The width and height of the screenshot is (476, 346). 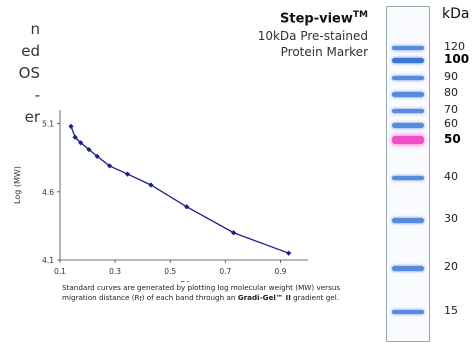 What do you see at coordinates (324, 52) in the screenshot?
I see `product-subtitle-line2: Protein Marker` at bounding box center [324, 52].